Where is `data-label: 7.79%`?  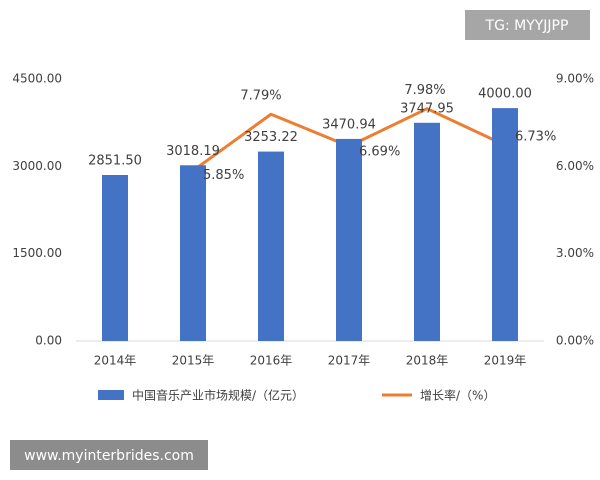
data-label: 7.79% is located at coordinates (260, 96).